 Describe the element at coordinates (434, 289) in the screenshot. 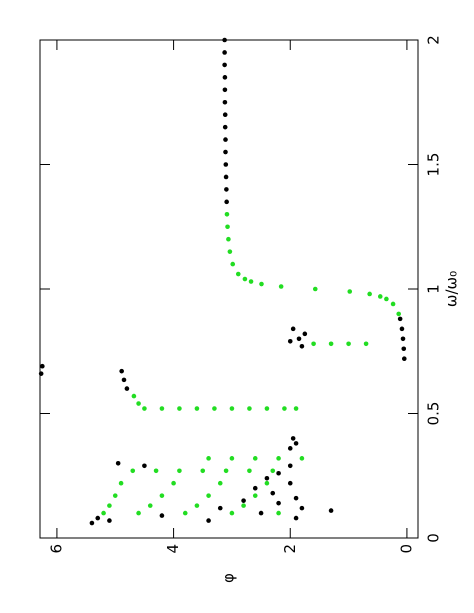

I see `x-tick-label: 1` at that location.